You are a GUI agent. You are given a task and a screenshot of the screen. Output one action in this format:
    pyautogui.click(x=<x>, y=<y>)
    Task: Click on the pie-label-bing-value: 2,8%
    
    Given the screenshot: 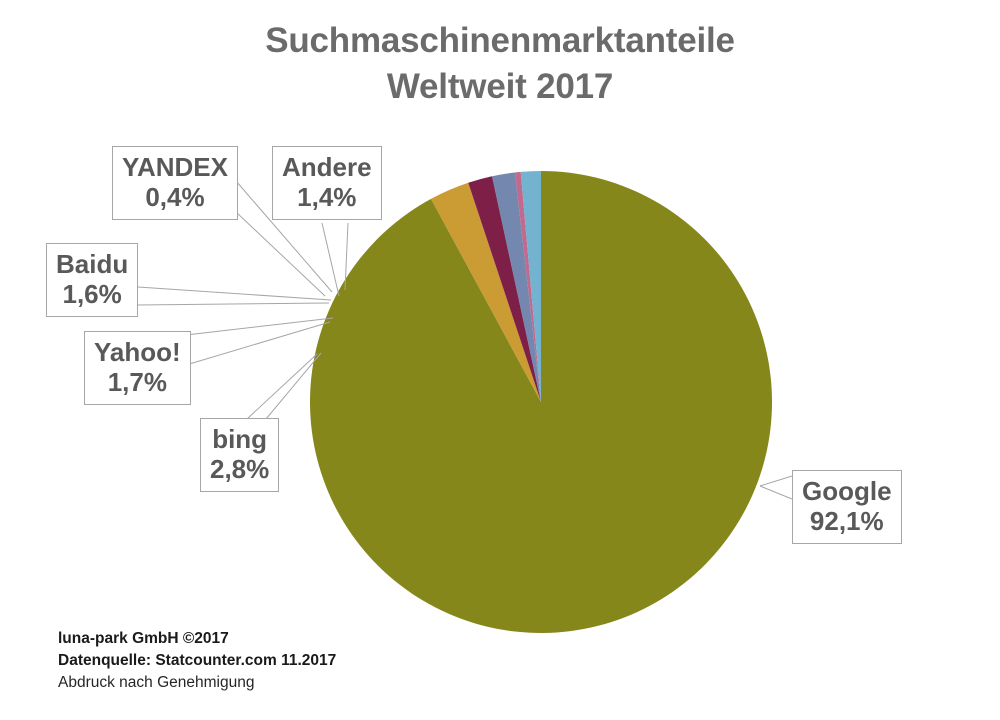 What is the action you would take?
    pyautogui.click(x=240, y=469)
    